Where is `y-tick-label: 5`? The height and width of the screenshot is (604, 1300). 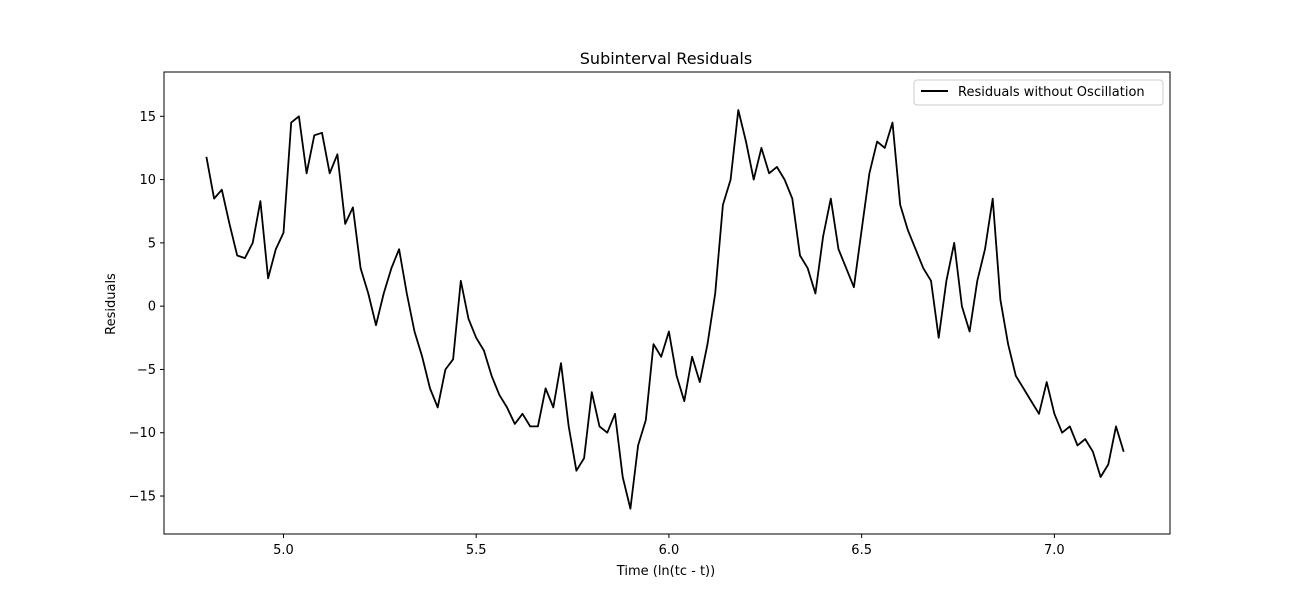 y-tick-label: 5 is located at coordinates (152, 243).